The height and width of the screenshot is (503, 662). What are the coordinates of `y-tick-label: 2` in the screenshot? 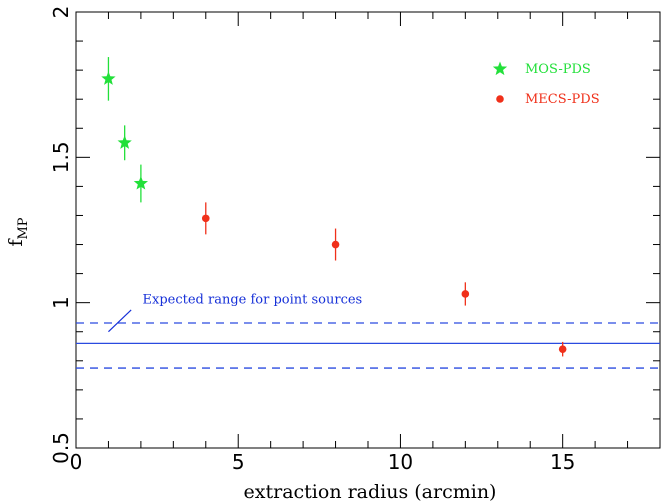 It's located at (61, 12).